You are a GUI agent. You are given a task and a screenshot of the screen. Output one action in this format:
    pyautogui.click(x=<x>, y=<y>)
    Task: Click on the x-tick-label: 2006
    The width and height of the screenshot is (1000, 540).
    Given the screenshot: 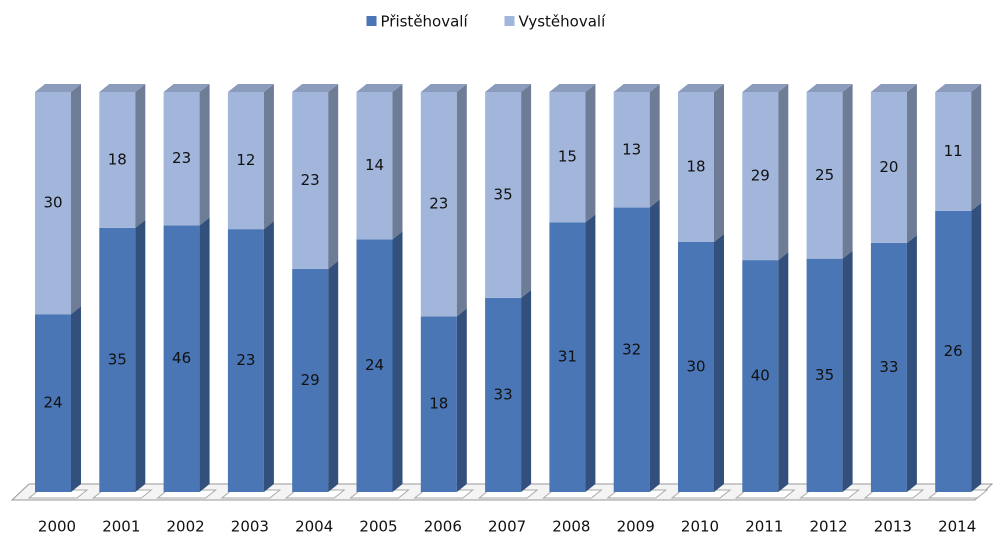 What is the action you would take?
    pyautogui.click(x=443, y=527)
    